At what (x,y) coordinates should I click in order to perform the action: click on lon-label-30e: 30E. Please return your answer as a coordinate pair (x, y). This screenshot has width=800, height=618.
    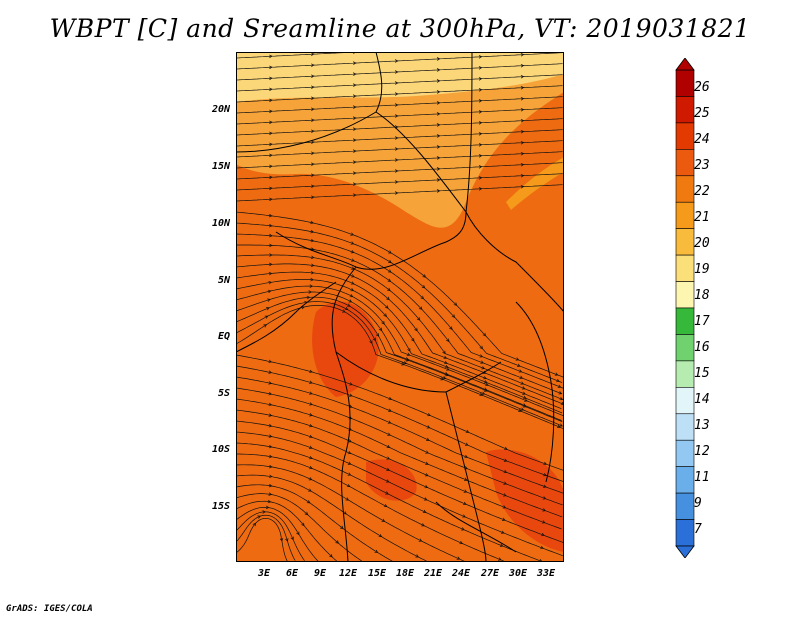
    Looking at the image, I should click on (518, 573).